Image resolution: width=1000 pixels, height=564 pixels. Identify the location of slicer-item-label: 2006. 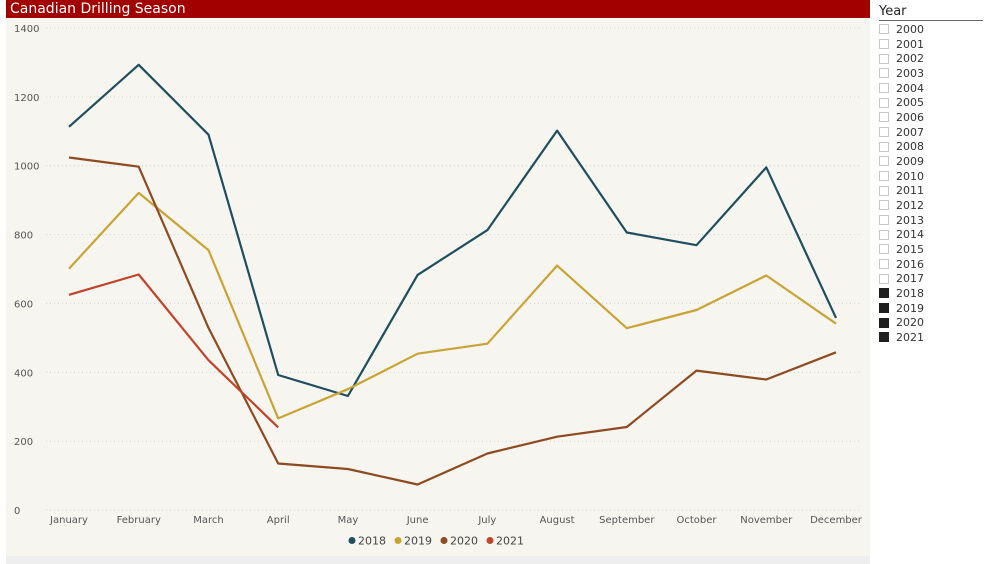
(910, 117).